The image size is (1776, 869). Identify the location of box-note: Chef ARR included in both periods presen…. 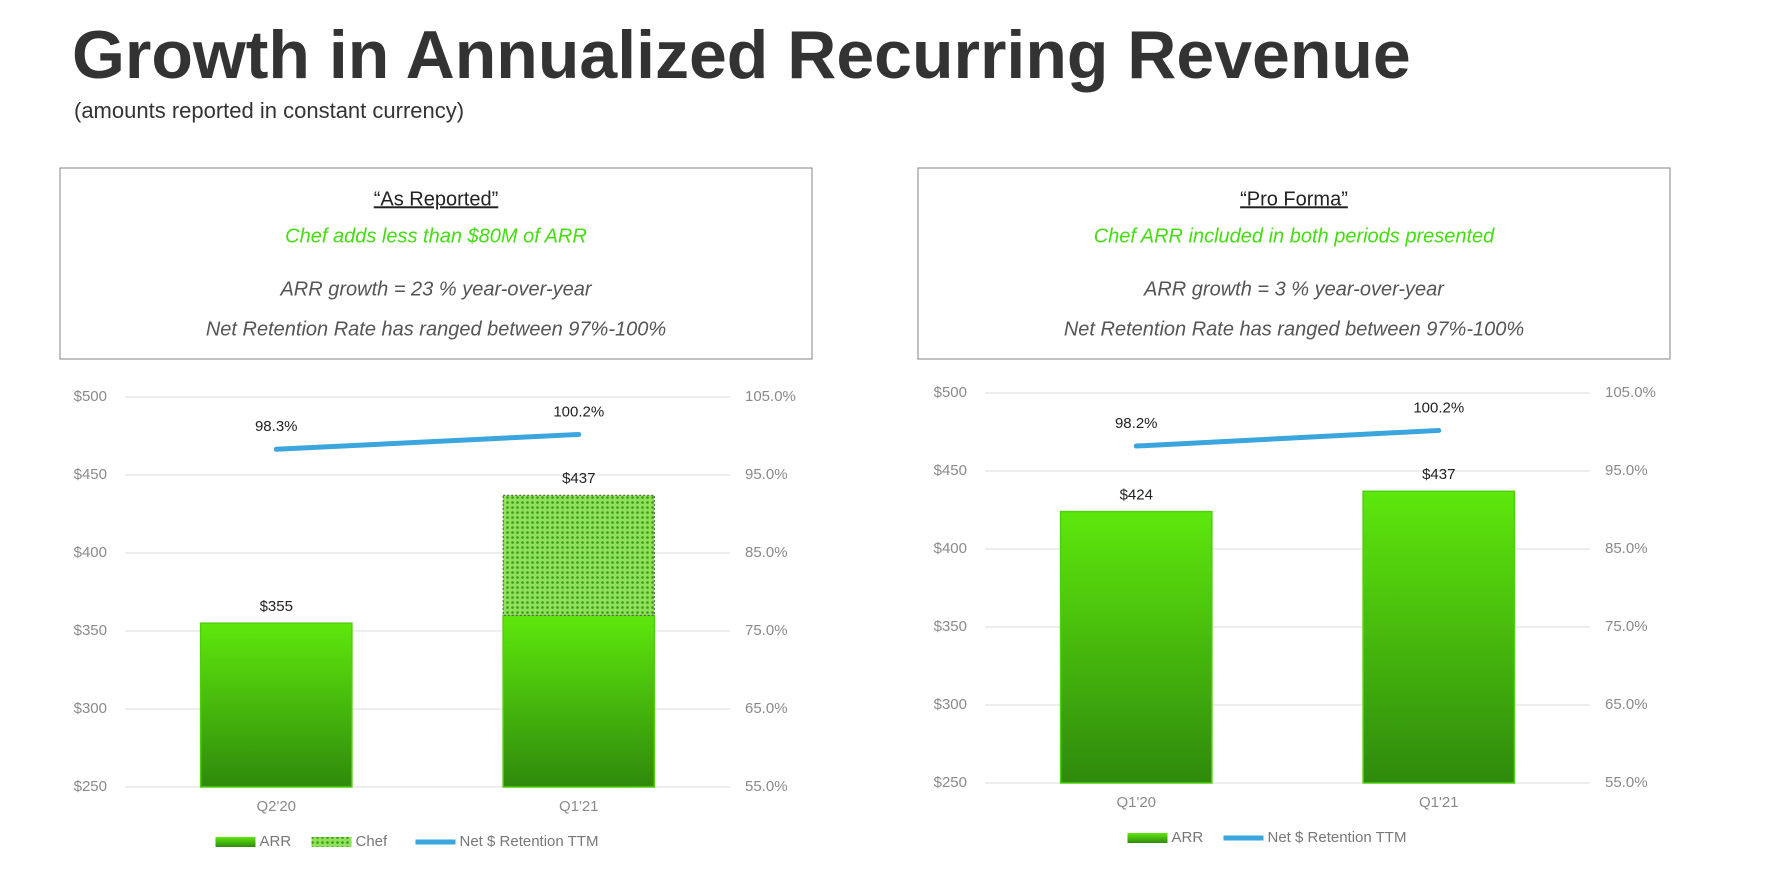
(1294, 236).